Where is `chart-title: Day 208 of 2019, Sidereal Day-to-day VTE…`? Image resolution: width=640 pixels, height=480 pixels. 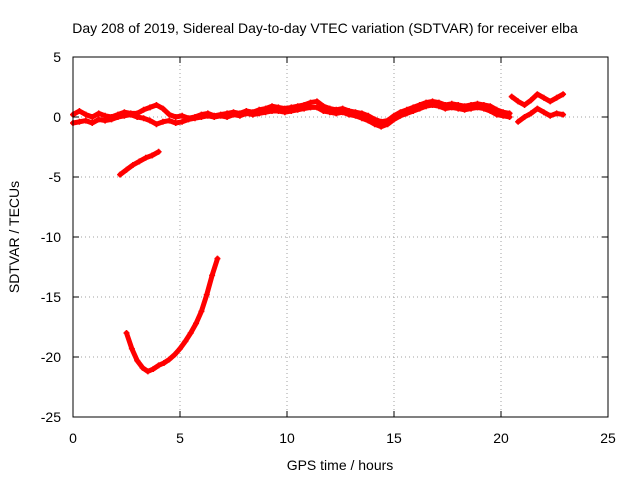 chart-title: Day 208 of 2019, Sidereal Day-to-day VTE… is located at coordinates (325, 28).